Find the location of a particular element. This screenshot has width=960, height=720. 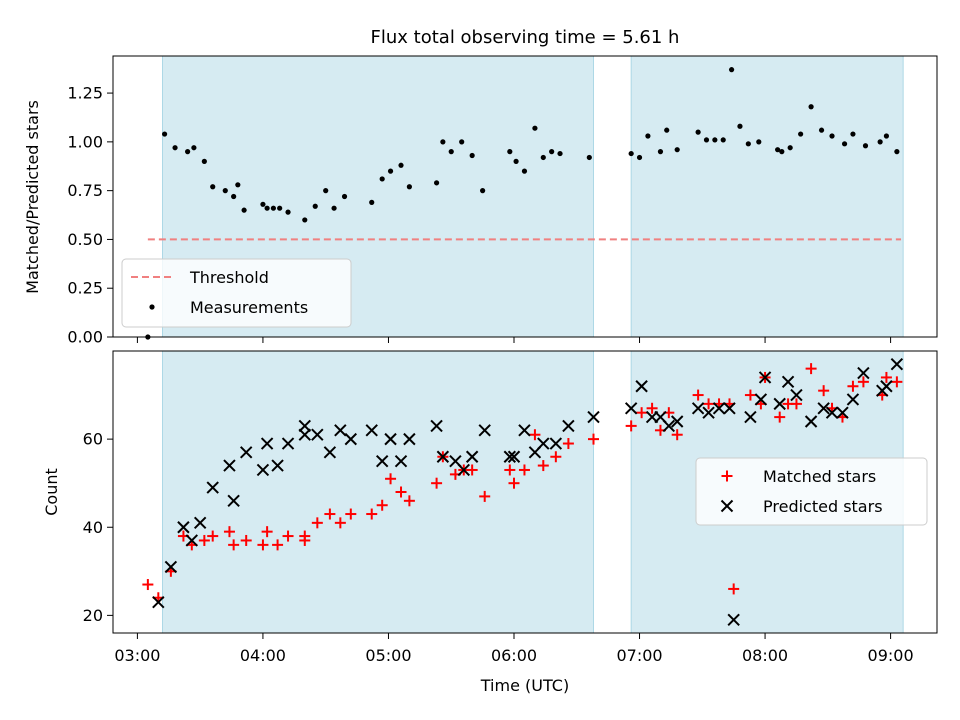

predicted-point-37-b is located at coordinates (593, 417).